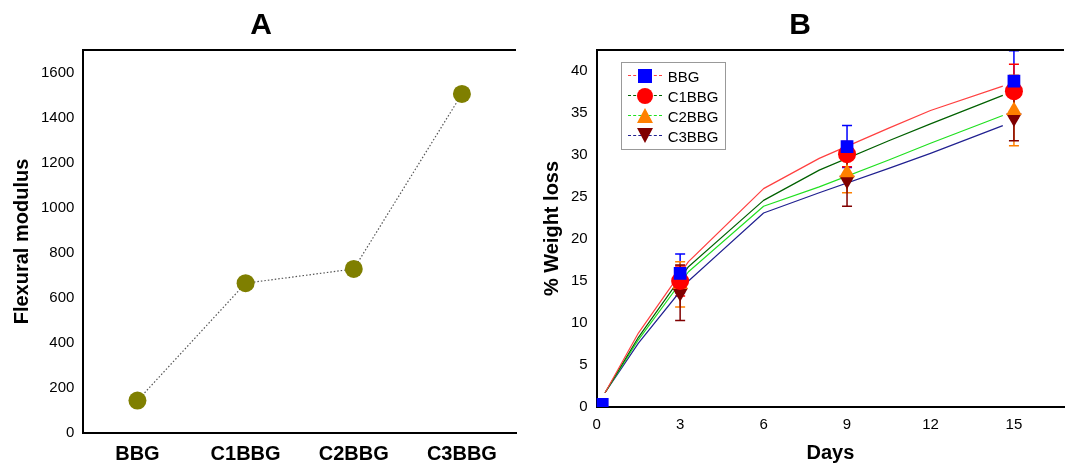 Image resolution: width=1078 pixels, height=473 pixels. I want to click on y-tick-label: 35, so click(579, 112).